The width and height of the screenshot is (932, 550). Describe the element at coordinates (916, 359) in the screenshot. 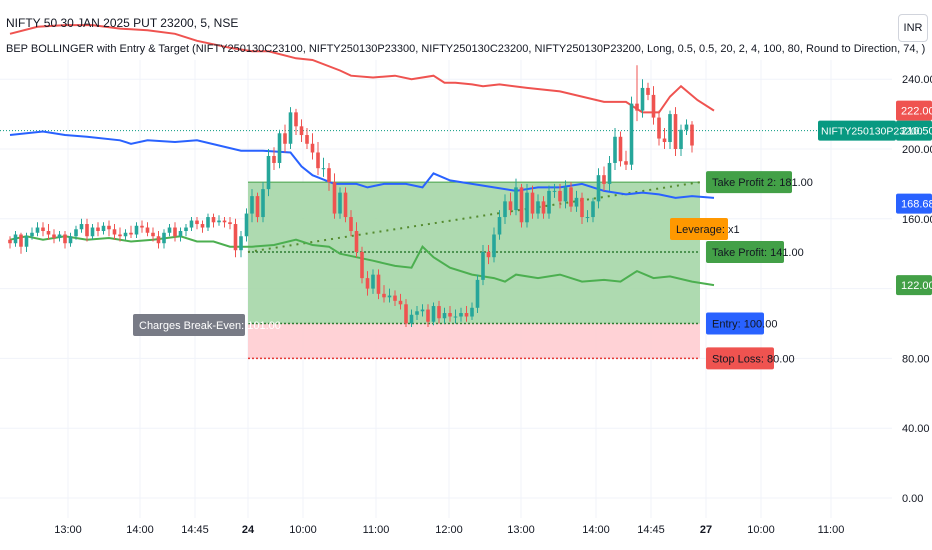

I see `y-tick-label: 80.00` at that location.